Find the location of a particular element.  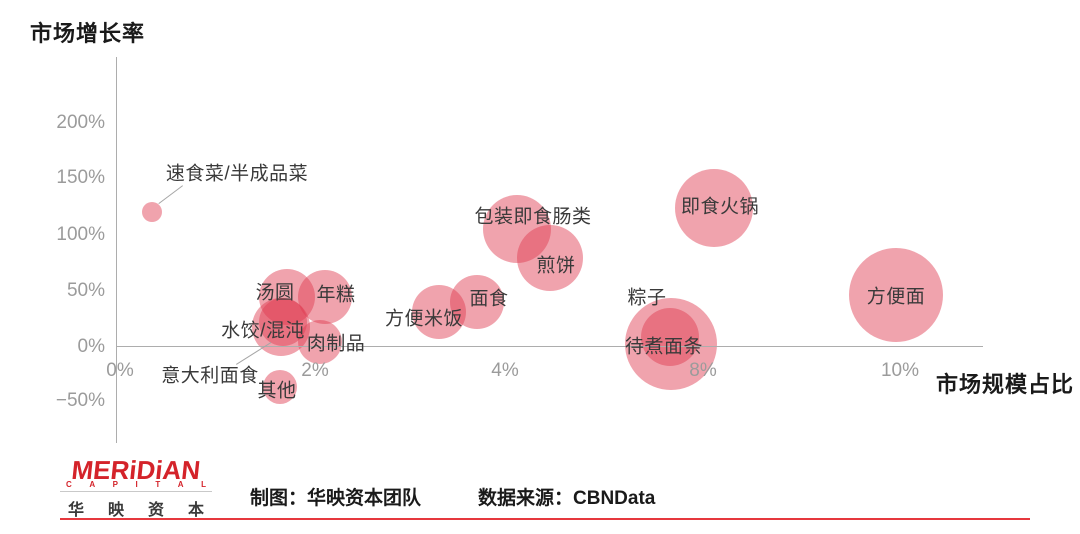

data-point-label: 水饺/混沌 is located at coordinates (263, 331).